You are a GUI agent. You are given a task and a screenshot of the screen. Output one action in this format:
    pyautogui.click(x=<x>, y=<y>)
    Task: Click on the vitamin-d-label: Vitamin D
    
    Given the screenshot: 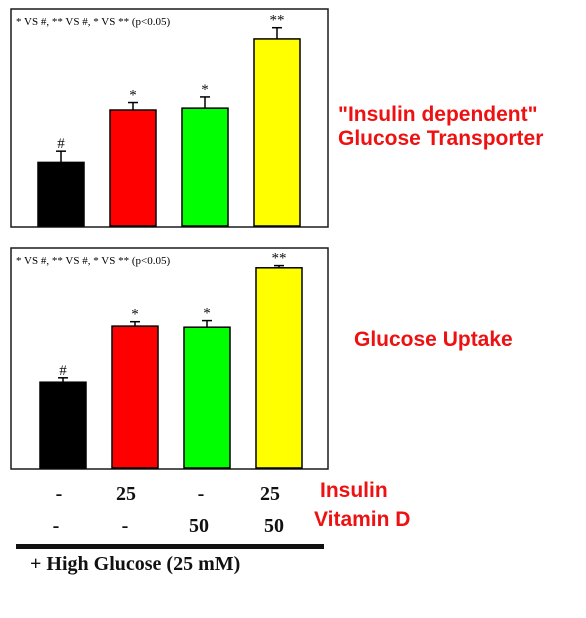 What is the action you would take?
    pyautogui.click(x=362, y=519)
    